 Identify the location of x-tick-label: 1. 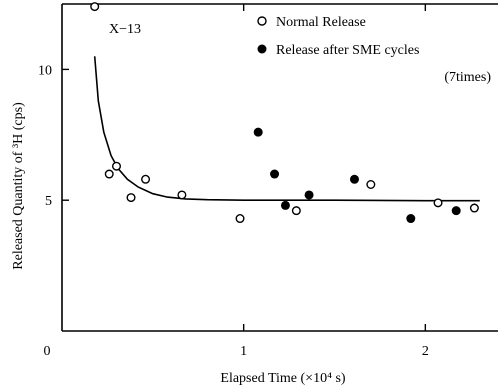
(243, 351).